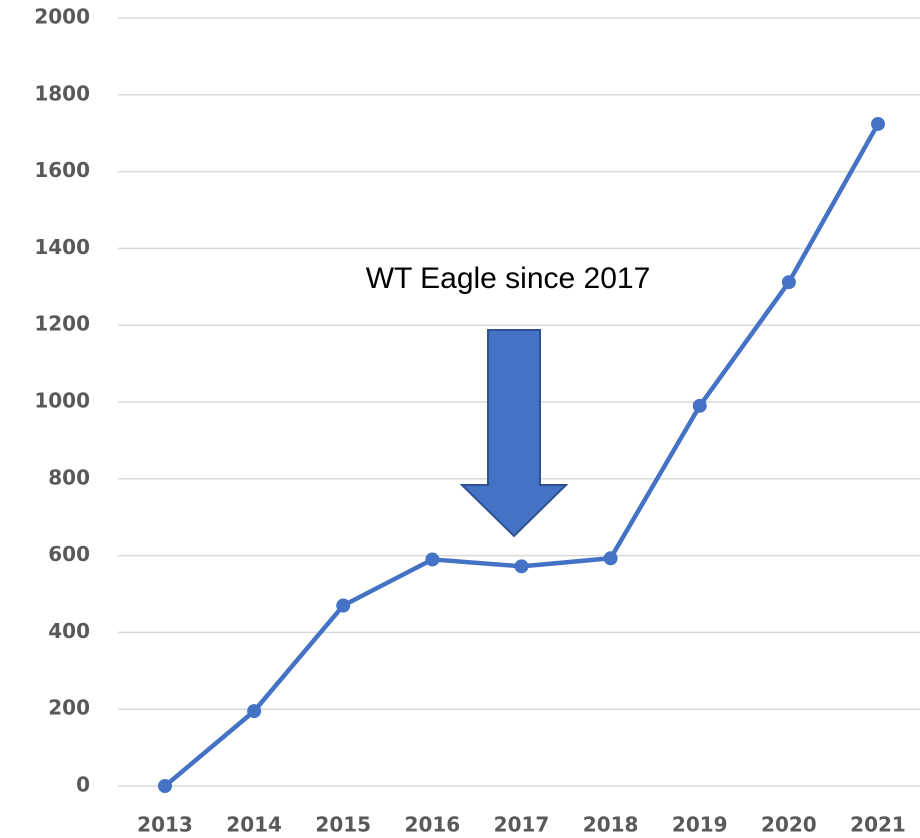  I want to click on y-tick-label: 1000, so click(62, 401).